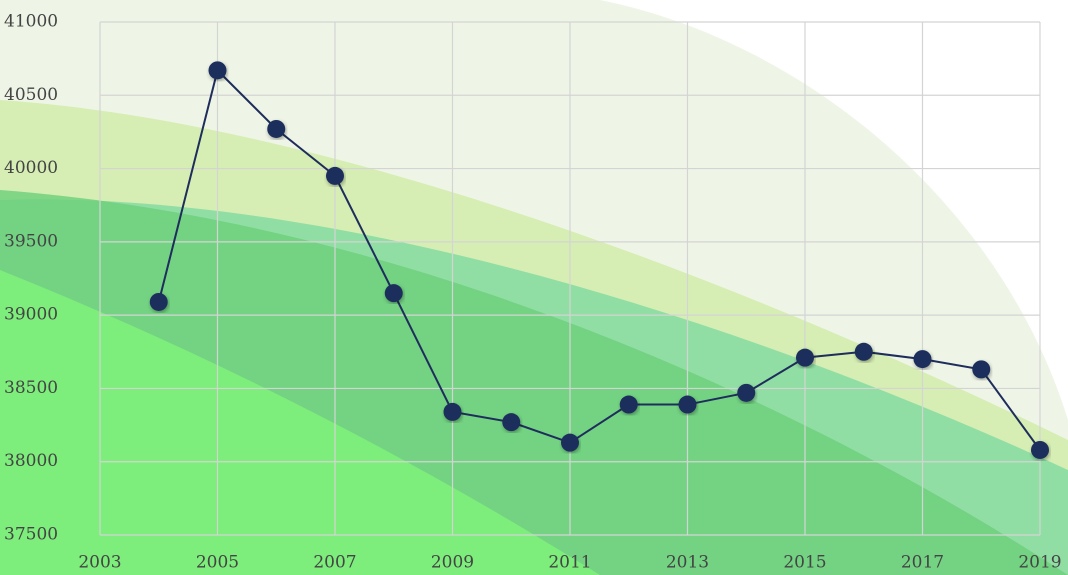  I want to click on x-tick-label: 2007, so click(334, 563).